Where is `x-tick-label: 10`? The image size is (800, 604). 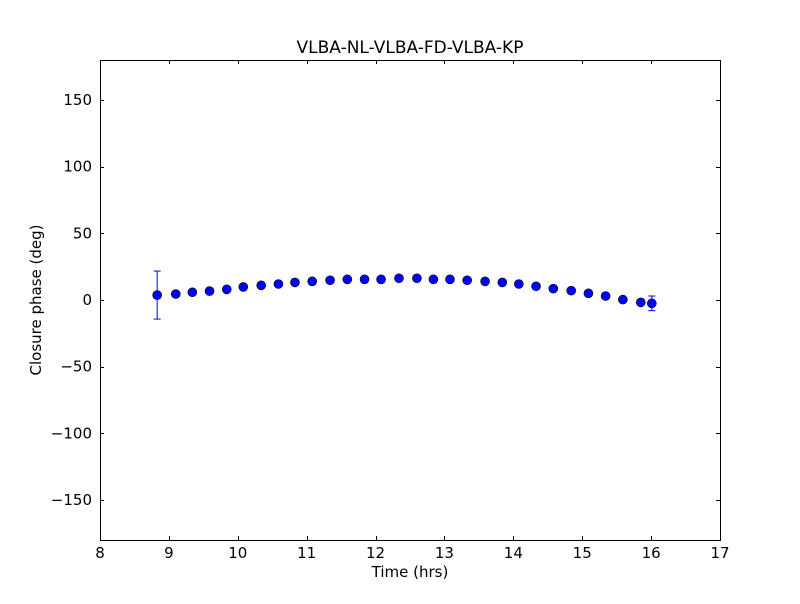
x-tick-label: 10 is located at coordinates (237, 553).